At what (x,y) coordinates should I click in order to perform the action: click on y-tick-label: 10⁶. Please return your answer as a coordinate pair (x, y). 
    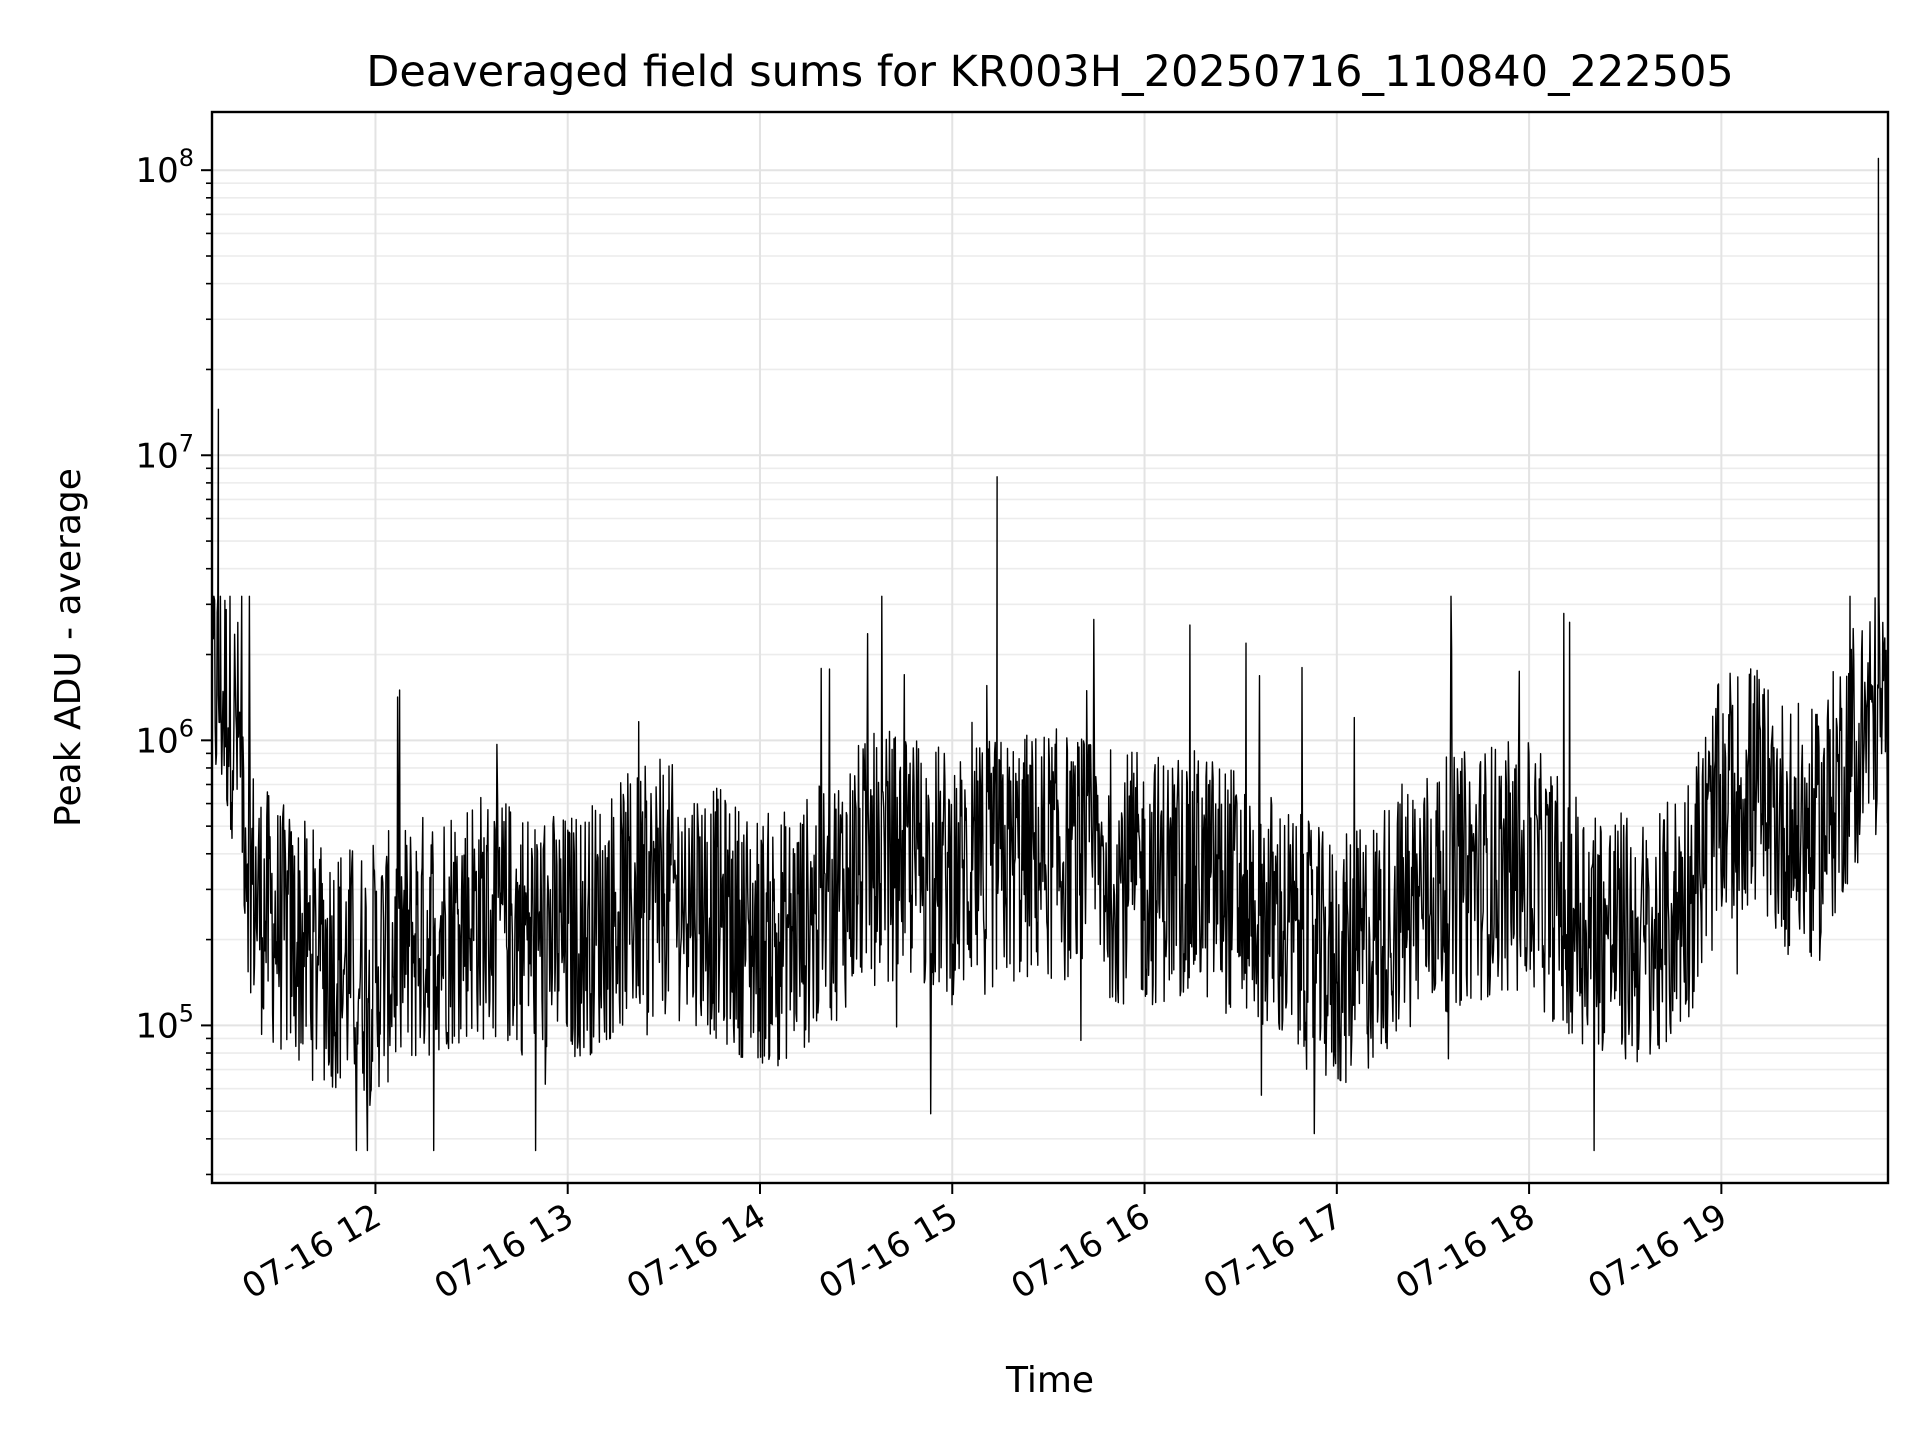
    Looking at the image, I should click on (164, 737).